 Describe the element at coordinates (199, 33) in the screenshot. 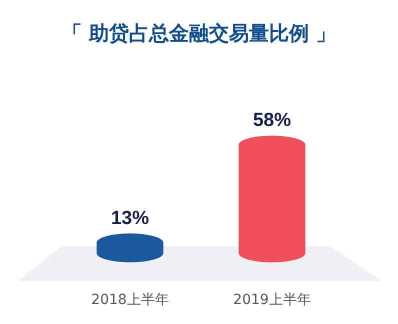

I see `chart-title: 「 助贷占总金融交易量比例 」` at that location.